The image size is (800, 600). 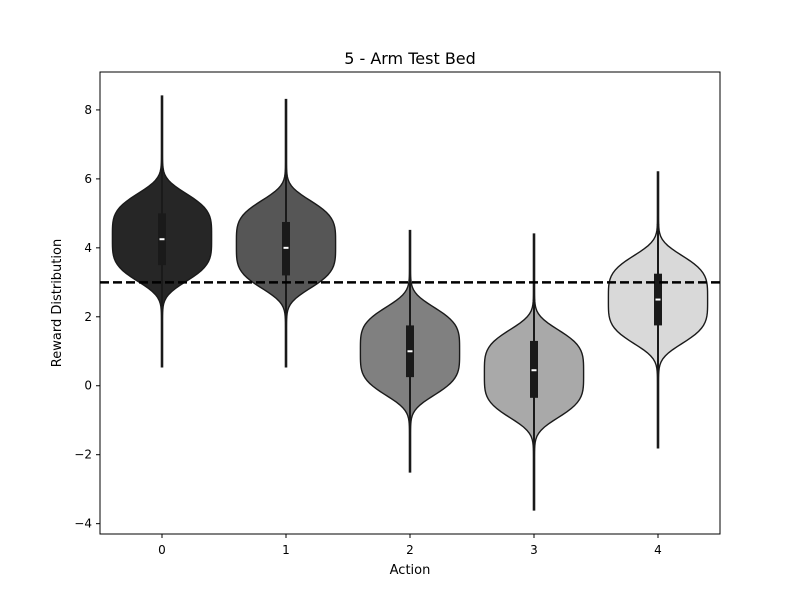 I want to click on y-tick-label-3: 2, so click(x=88, y=317).